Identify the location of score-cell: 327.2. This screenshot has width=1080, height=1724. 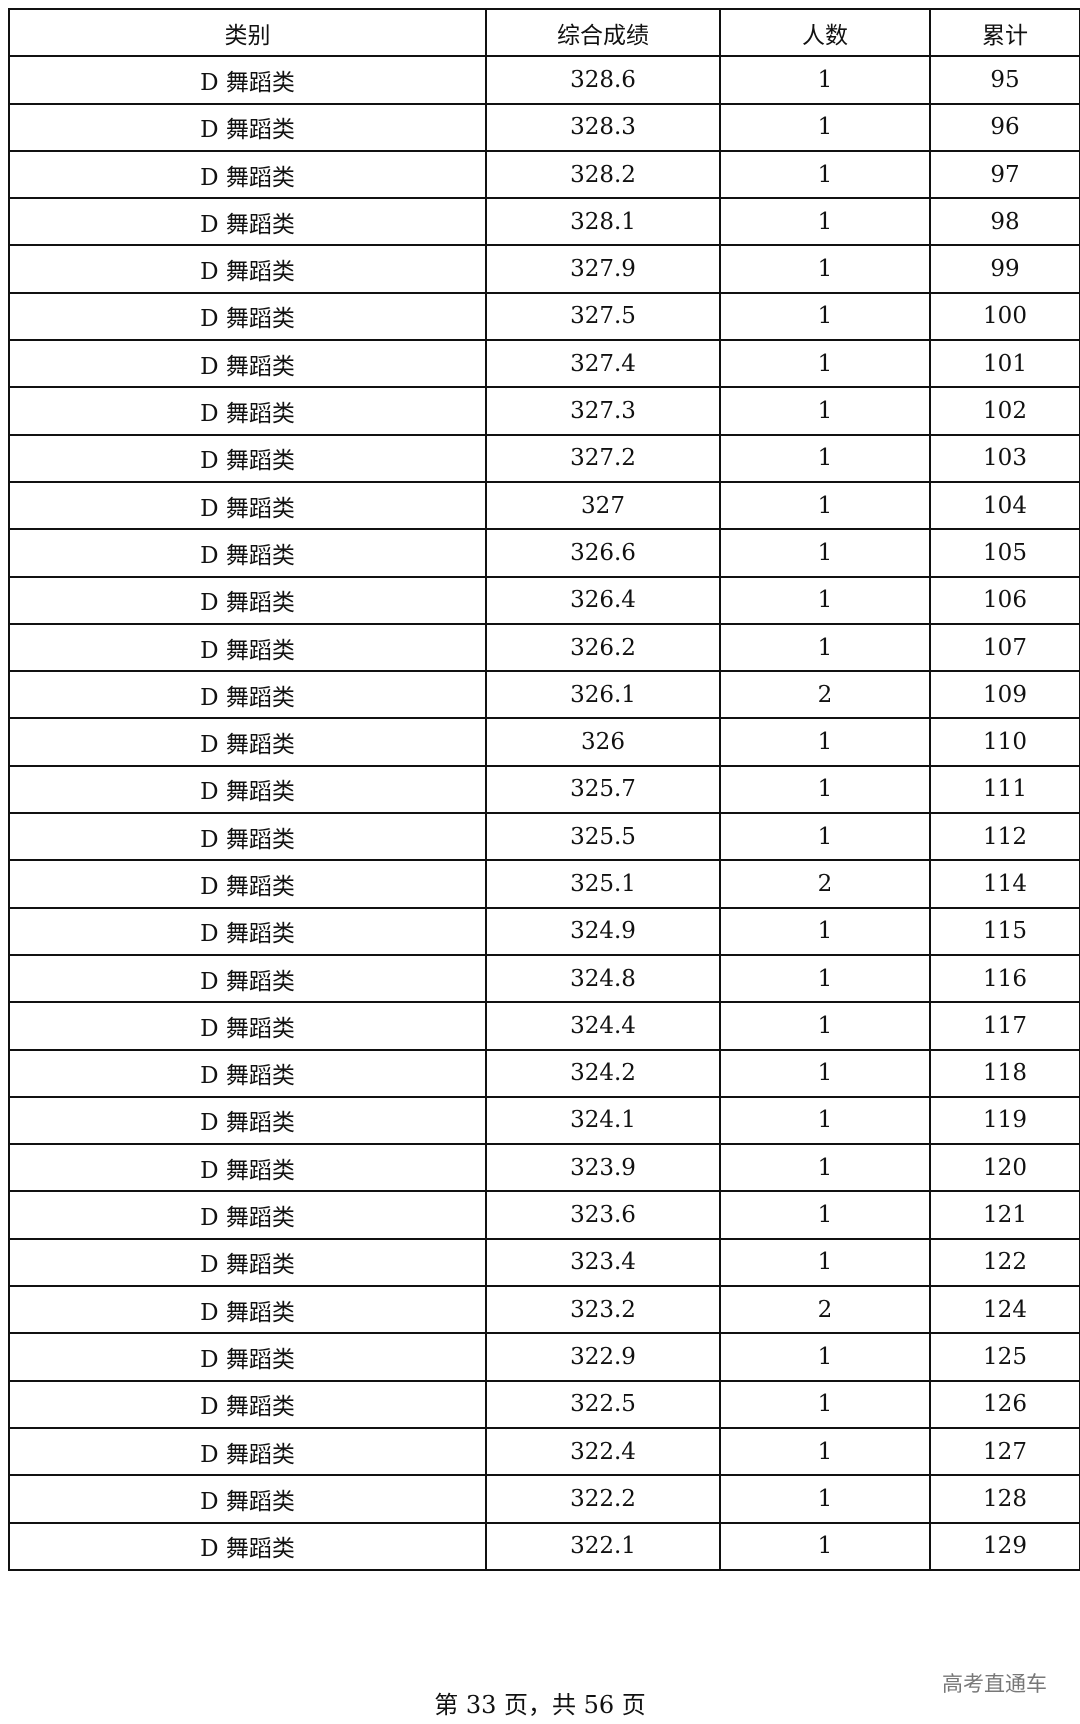
(603, 458).